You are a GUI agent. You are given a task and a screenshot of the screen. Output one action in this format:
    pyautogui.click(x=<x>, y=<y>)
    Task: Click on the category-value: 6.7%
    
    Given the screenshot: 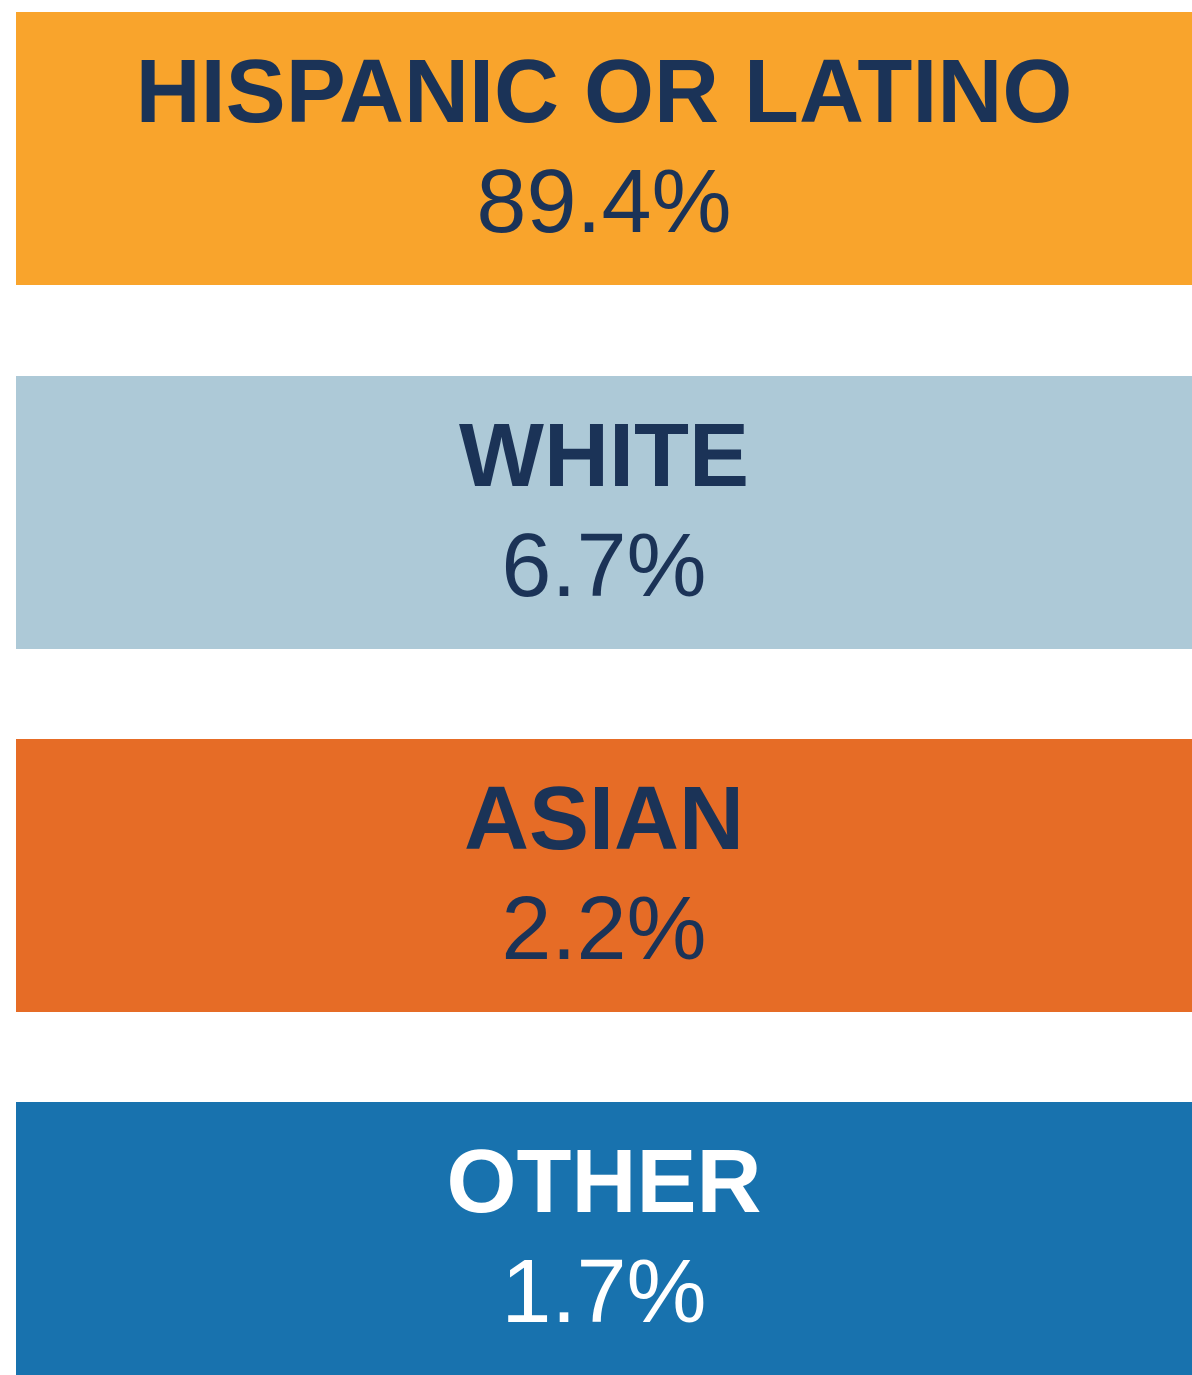 What is the action you would take?
    pyautogui.click(x=604, y=566)
    